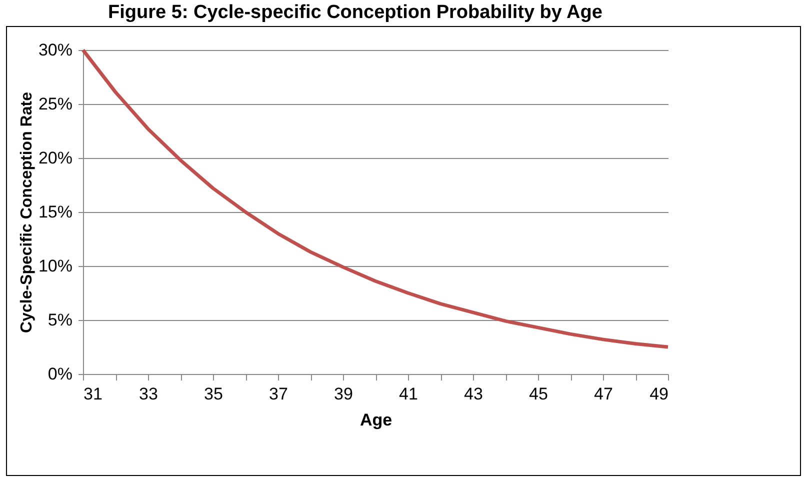 This screenshot has width=810, height=485. Describe the element at coordinates (659, 394) in the screenshot. I see `x-tick-label: 49` at that location.